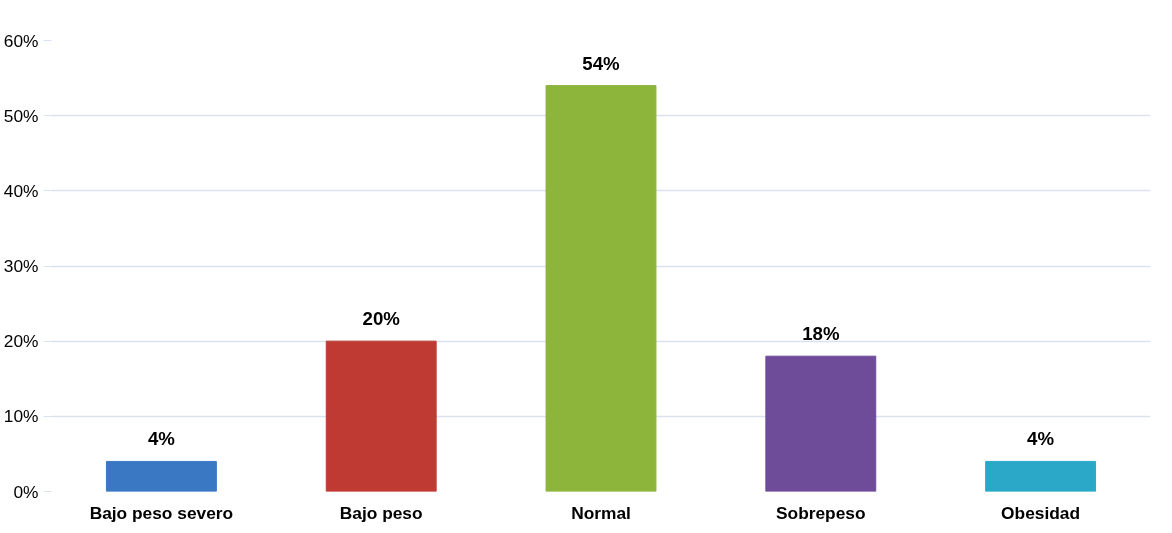 The height and width of the screenshot is (533, 1172). Describe the element at coordinates (21, 40) in the screenshot. I see `y-tick-label: 60%` at that location.